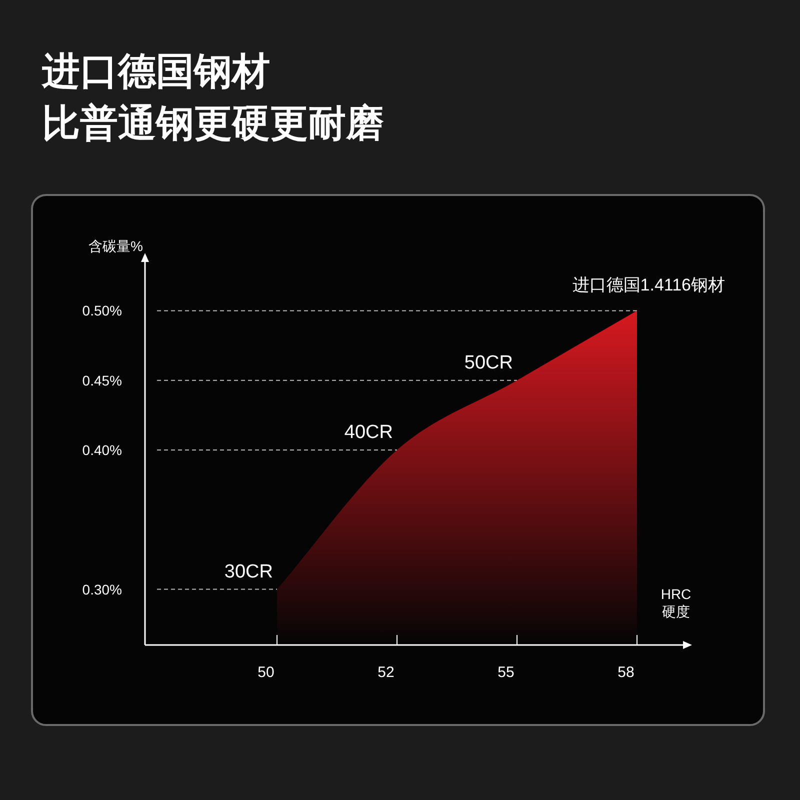 Image resolution: width=800 pixels, height=800 pixels. I want to click on x-tick-label: 50, so click(266, 672).